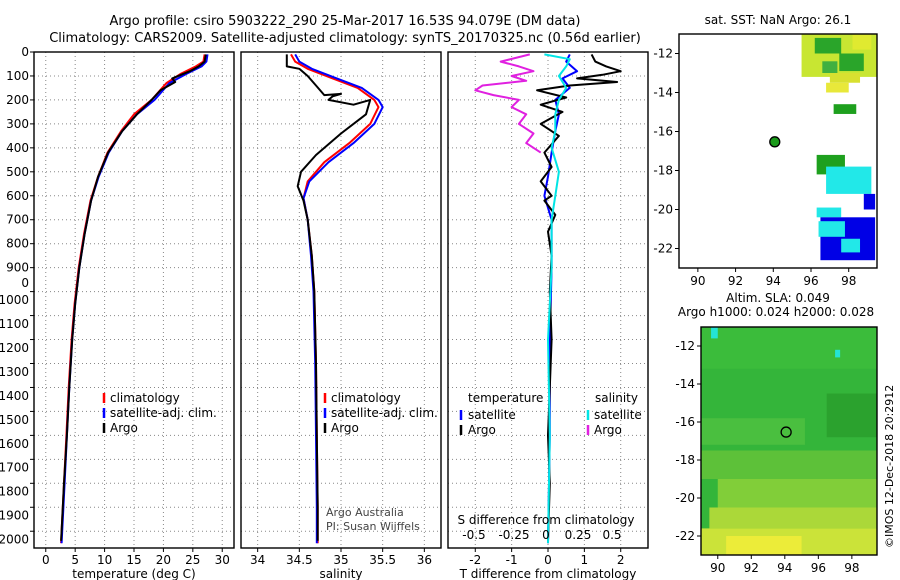 The height and width of the screenshot is (580, 900). What do you see at coordinates (257, 560) in the screenshot?
I see `x-tick-label: 34` at bounding box center [257, 560].